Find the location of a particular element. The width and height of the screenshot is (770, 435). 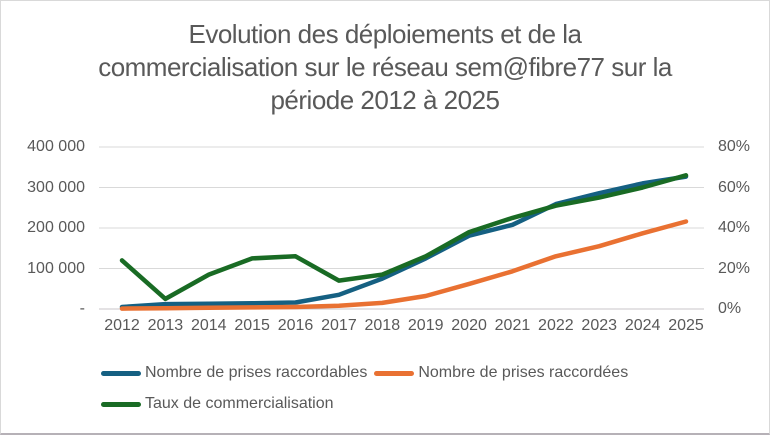

legend-label: Nombre de prises raccordées is located at coordinates (523, 372).